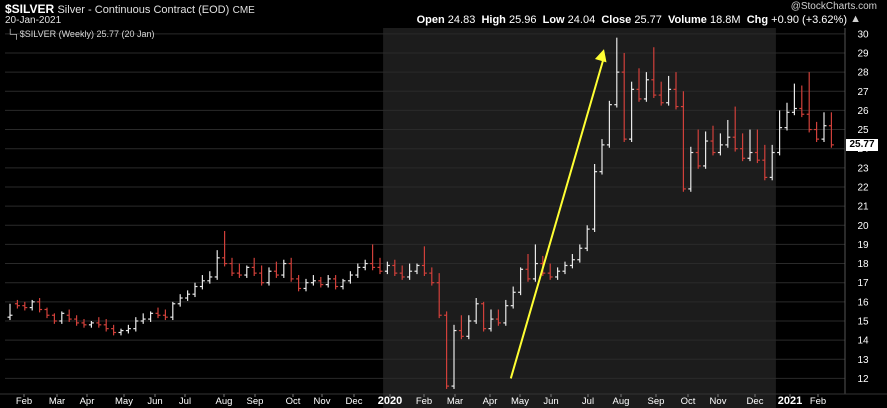 Image resolution: width=887 pixels, height=408 pixels. I want to click on y-tick-label: 18, so click(863, 264).